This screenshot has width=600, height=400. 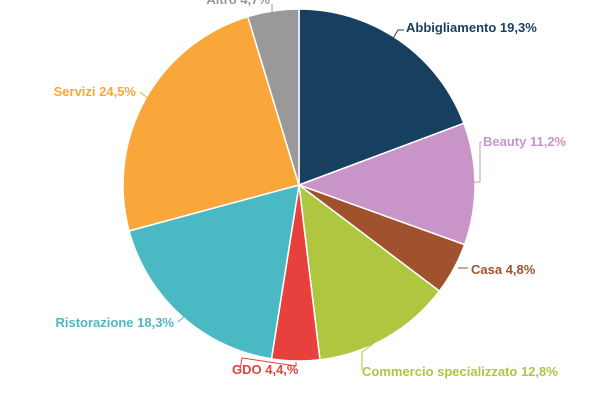 What do you see at coordinates (386, 184) in the screenshot?
I see `pie-slice-beauty` at bounding box center [386, 184].